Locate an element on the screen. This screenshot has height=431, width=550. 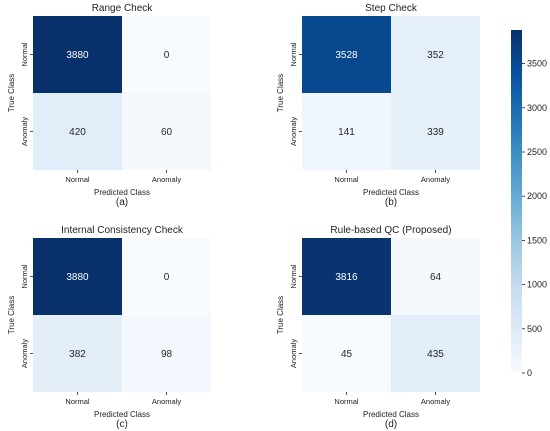
colorbar-tick-label: 3000 is located at coordinates (537, 108).